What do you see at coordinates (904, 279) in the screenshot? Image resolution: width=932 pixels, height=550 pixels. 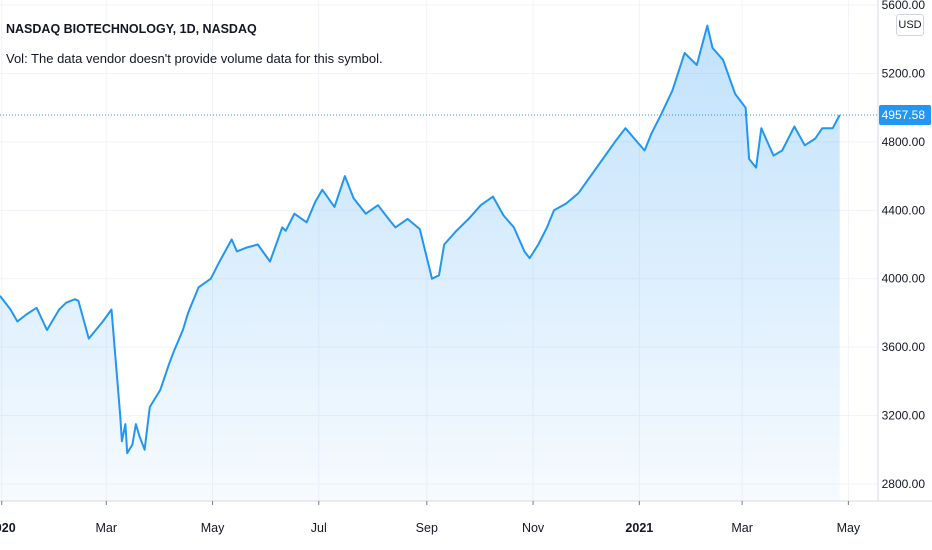 I see `y-tick-label: 4000.00` at bounding box center [904, 279].